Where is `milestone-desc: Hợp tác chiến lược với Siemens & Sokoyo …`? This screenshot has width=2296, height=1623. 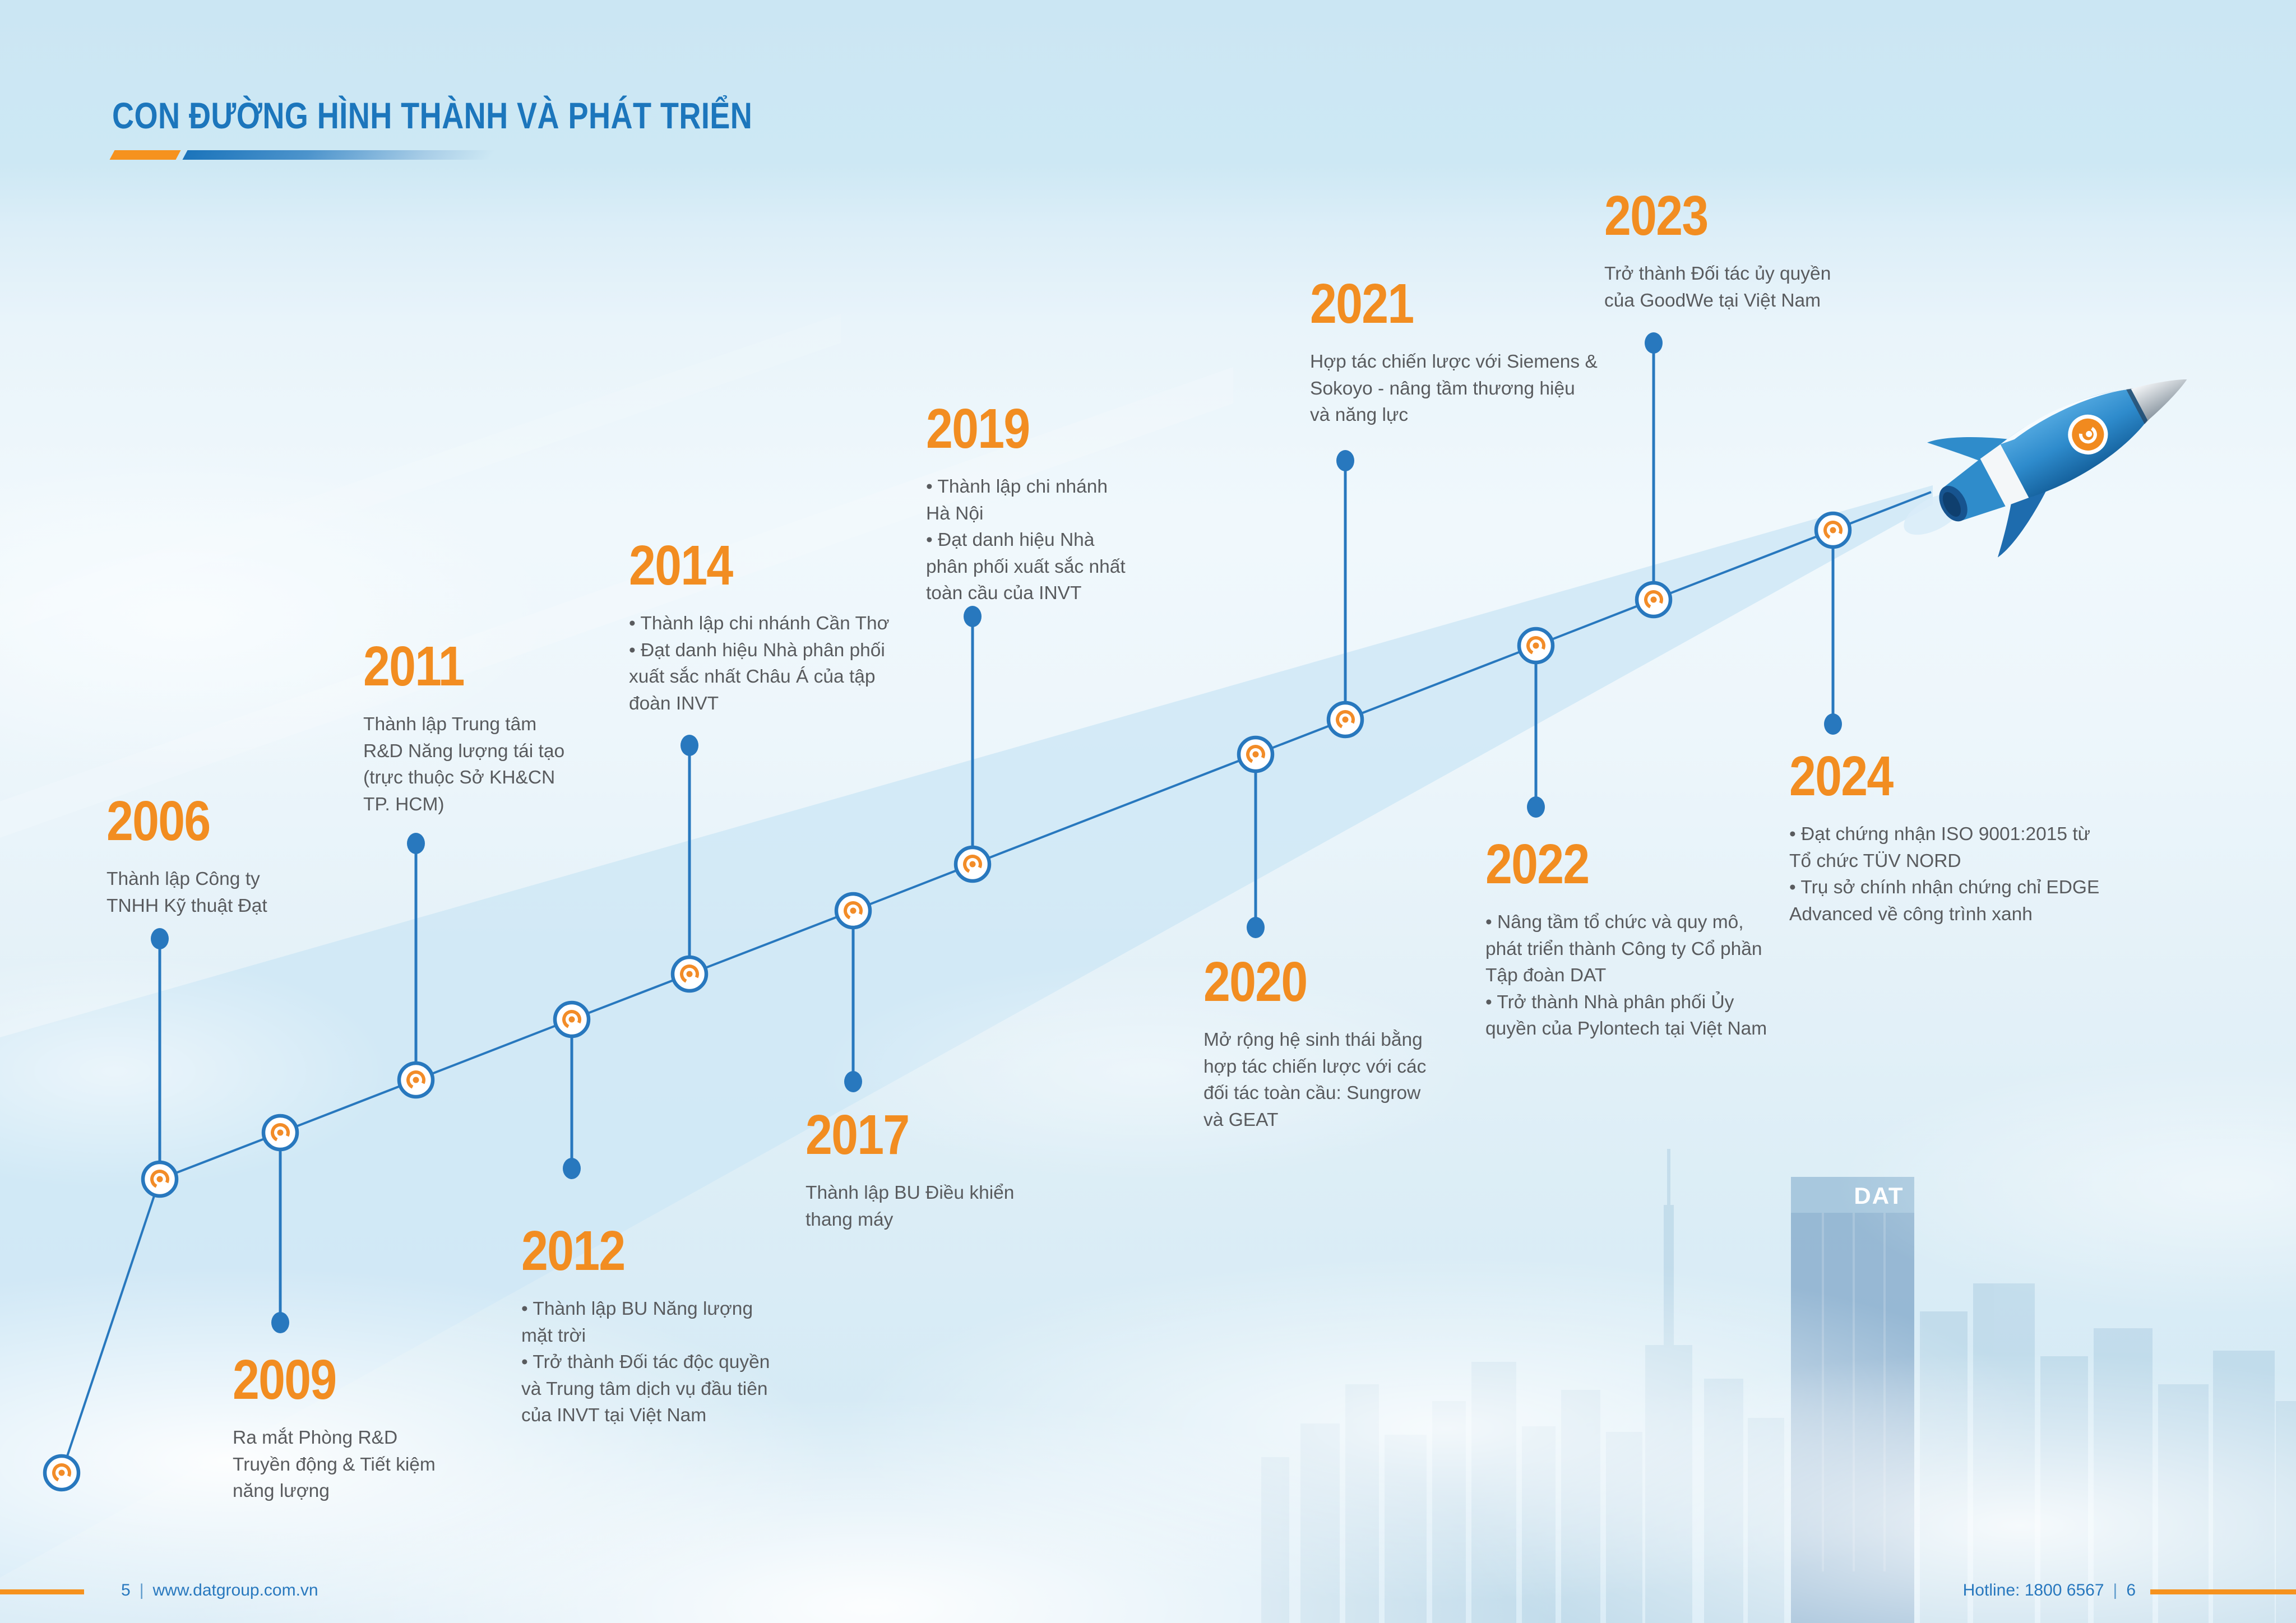
milestone-desc: Hợp tác chiến lược với Siemens & Sokoyo … is located at coordinates (1454, 388).